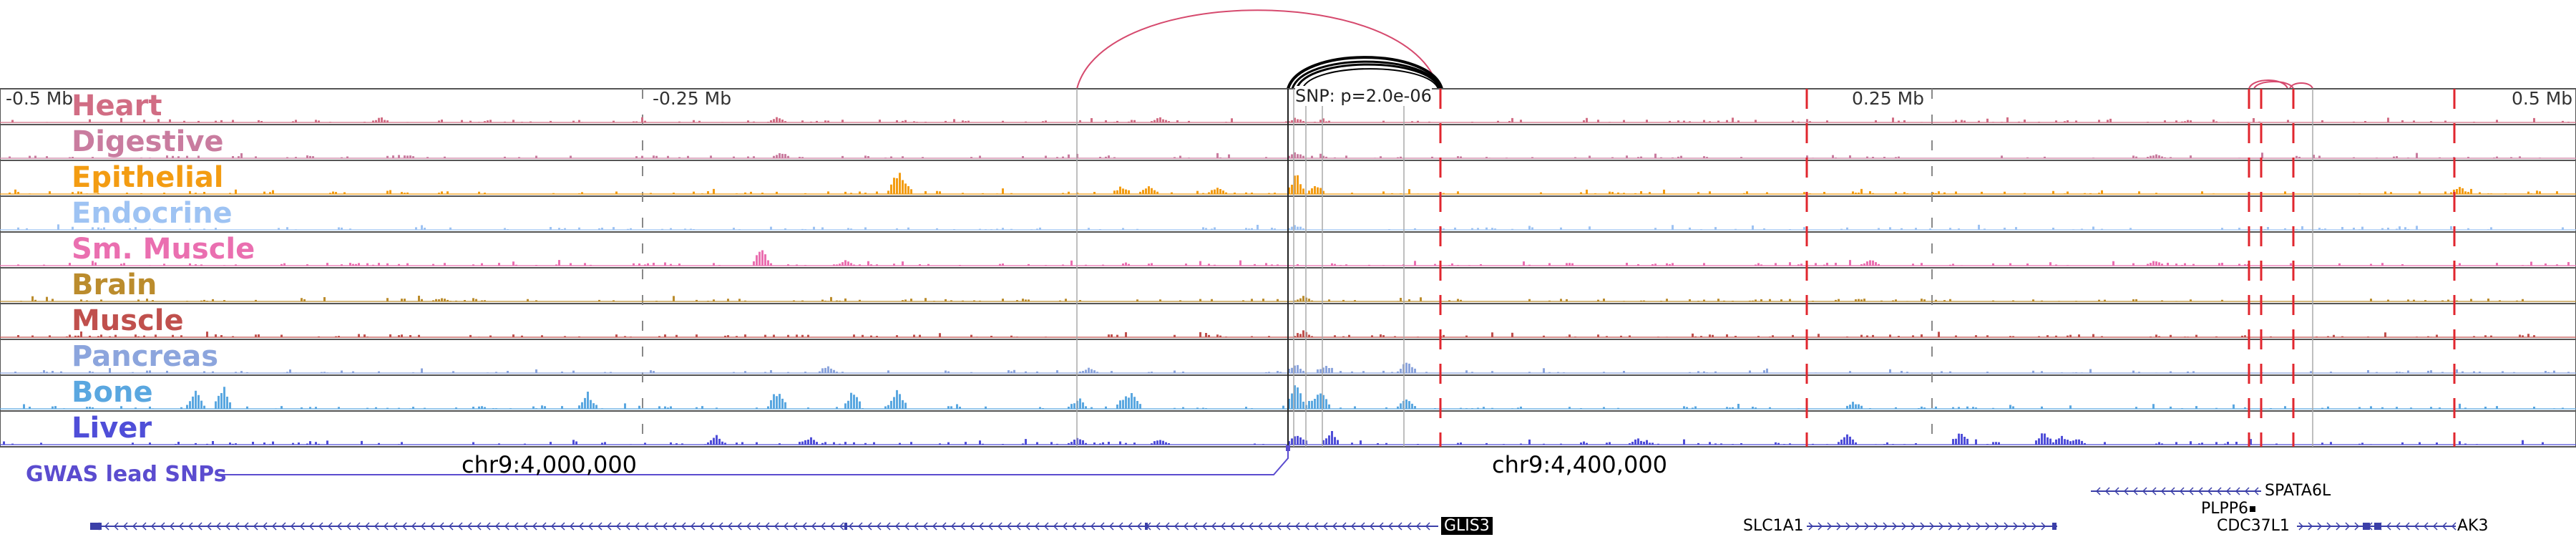  Describe the element at coordinates (2252, 509) in the screenshot. I see `gene-plpp6-exon` at that location.